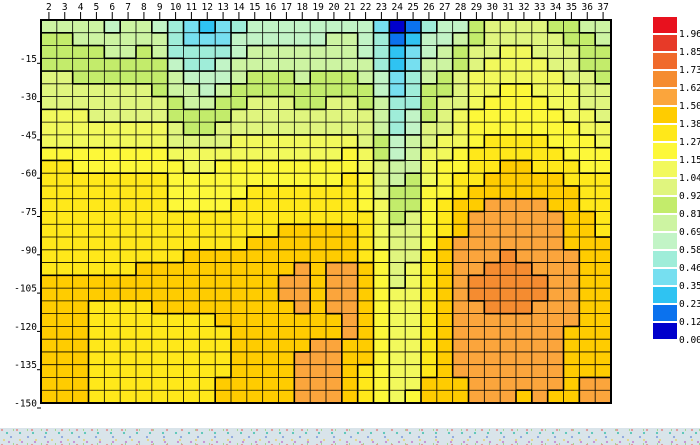 This screenshot has width=700, height=445. What do you see at coordinates (65, 7) in the screenshot?
I see `x-tick-label: 3` at bounding box center [65, 7].